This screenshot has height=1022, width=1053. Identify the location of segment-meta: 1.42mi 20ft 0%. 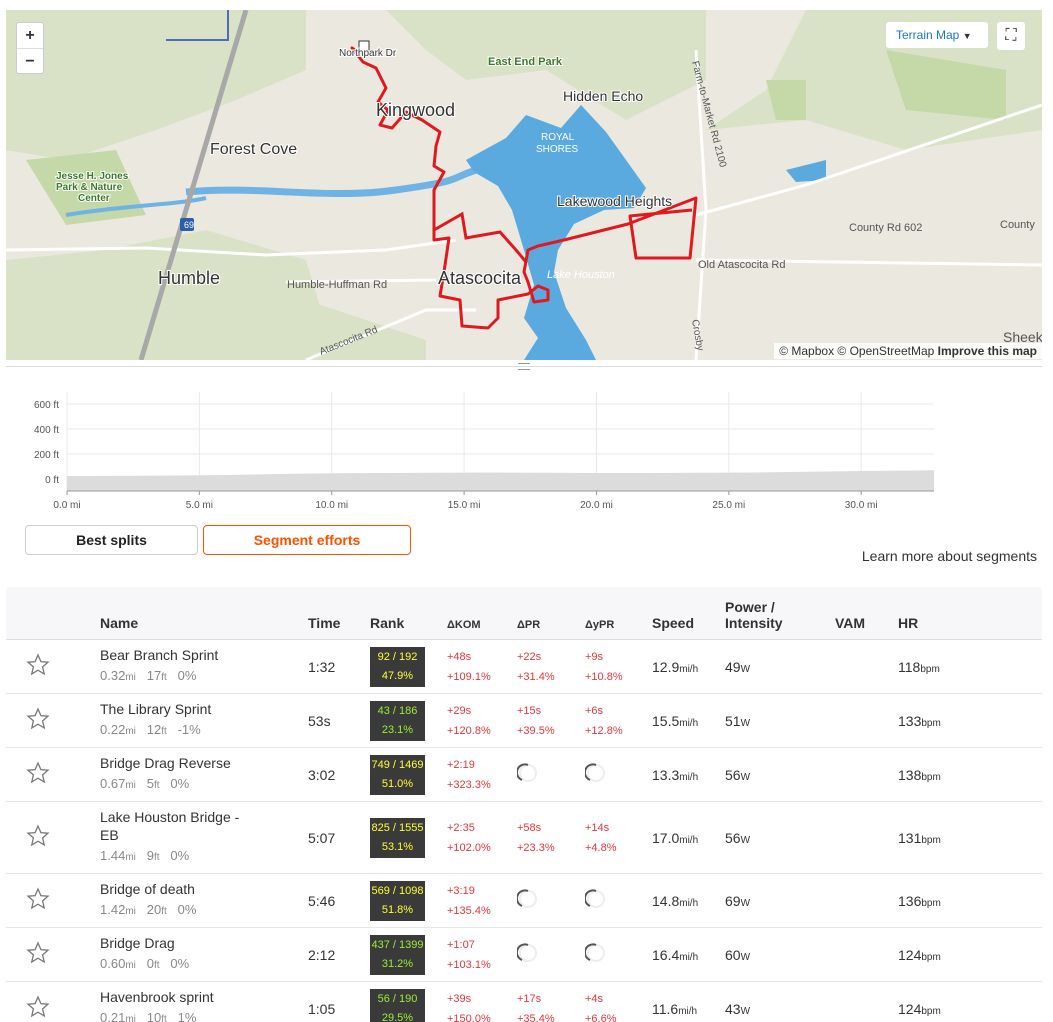
(175, 911).